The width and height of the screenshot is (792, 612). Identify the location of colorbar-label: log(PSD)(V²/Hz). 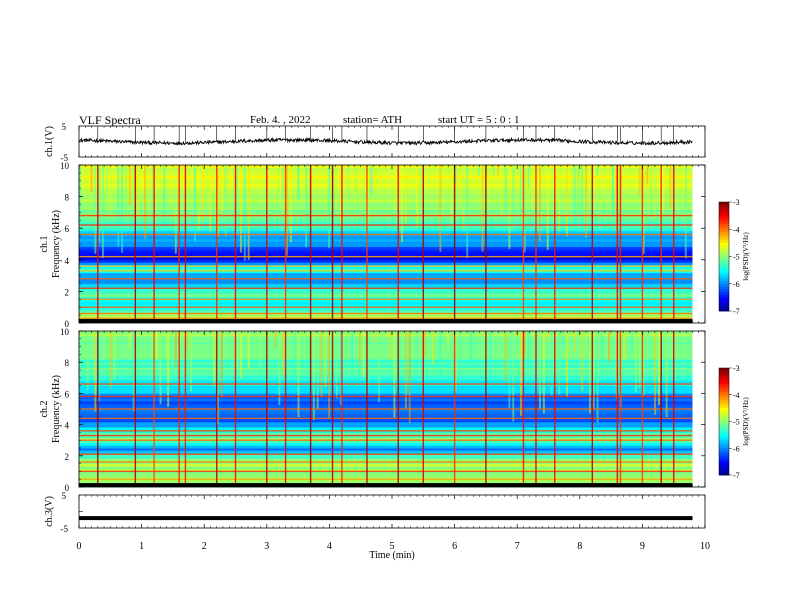
(746, 256).